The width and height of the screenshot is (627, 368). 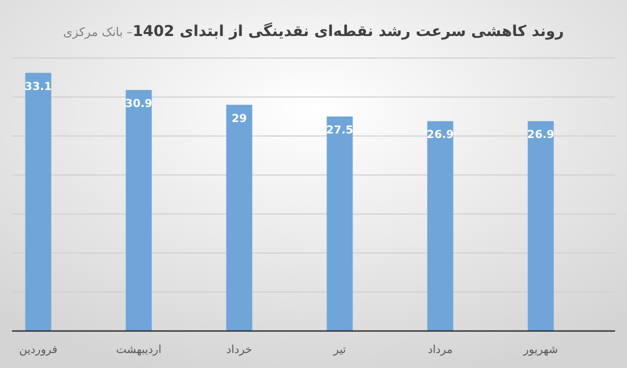 What do you see at coordinates (313, 31) in the screenshot?
I see `chart-title: روند کاهشی سرعت رشد نقطه‌ای نقدینگی از ابتدای 1402– بانک مرکزی` at bounding box center [313, 31].